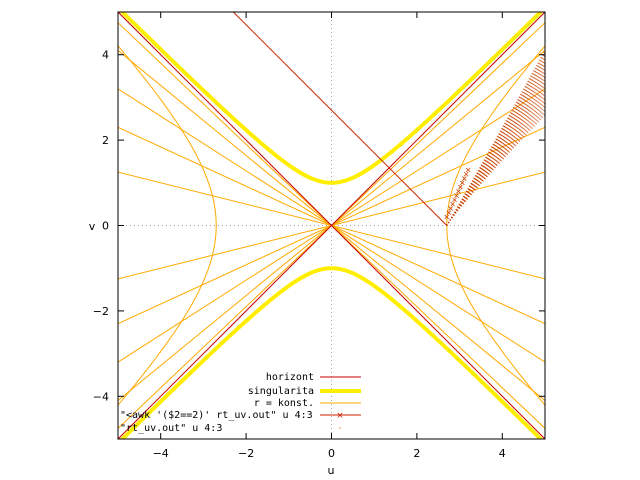 Image resolution: width=640 pixels, height=480 pixels. Describe the element at coordinates (502, 453) in the screenshot. I see `x-tick-label-4: 4` at that location.